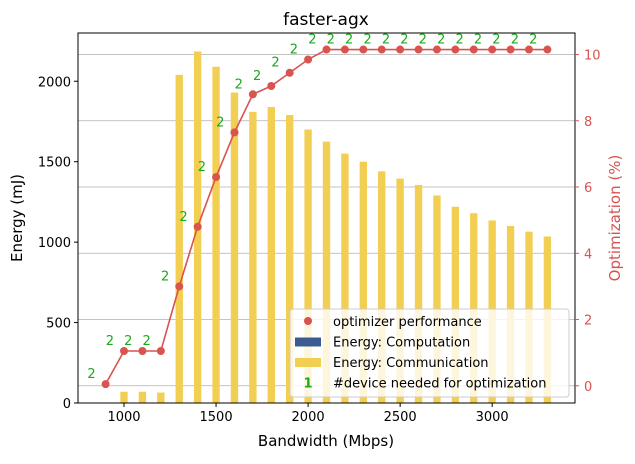 Image resolution: width=635 pixels, height=464 pixels. What do you see at coordinates (308, 417) in the screenshot?
I see `x-tick-label: 2000` at bounding box center [308, 417].